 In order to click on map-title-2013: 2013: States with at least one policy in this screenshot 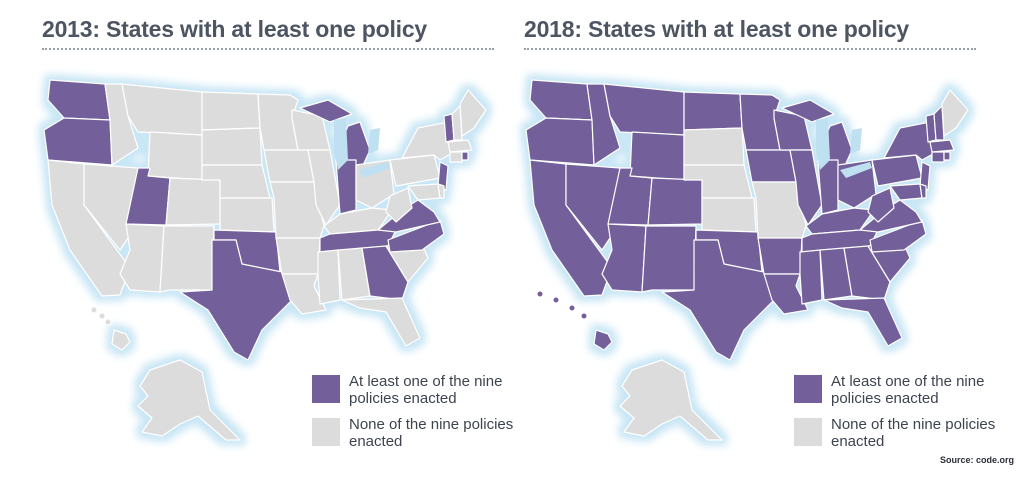, I will do `click(235, 29)`.